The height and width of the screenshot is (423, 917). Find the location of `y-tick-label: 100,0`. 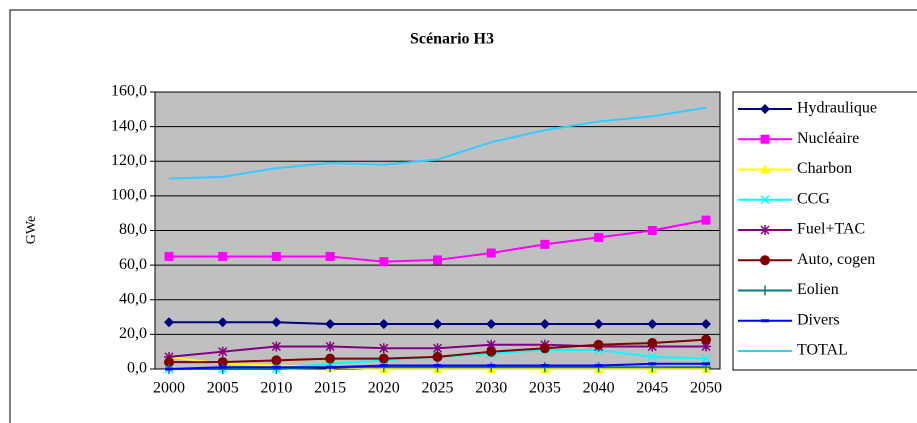

y-tick-label: 100,0 is located at coordinates (129, 195).